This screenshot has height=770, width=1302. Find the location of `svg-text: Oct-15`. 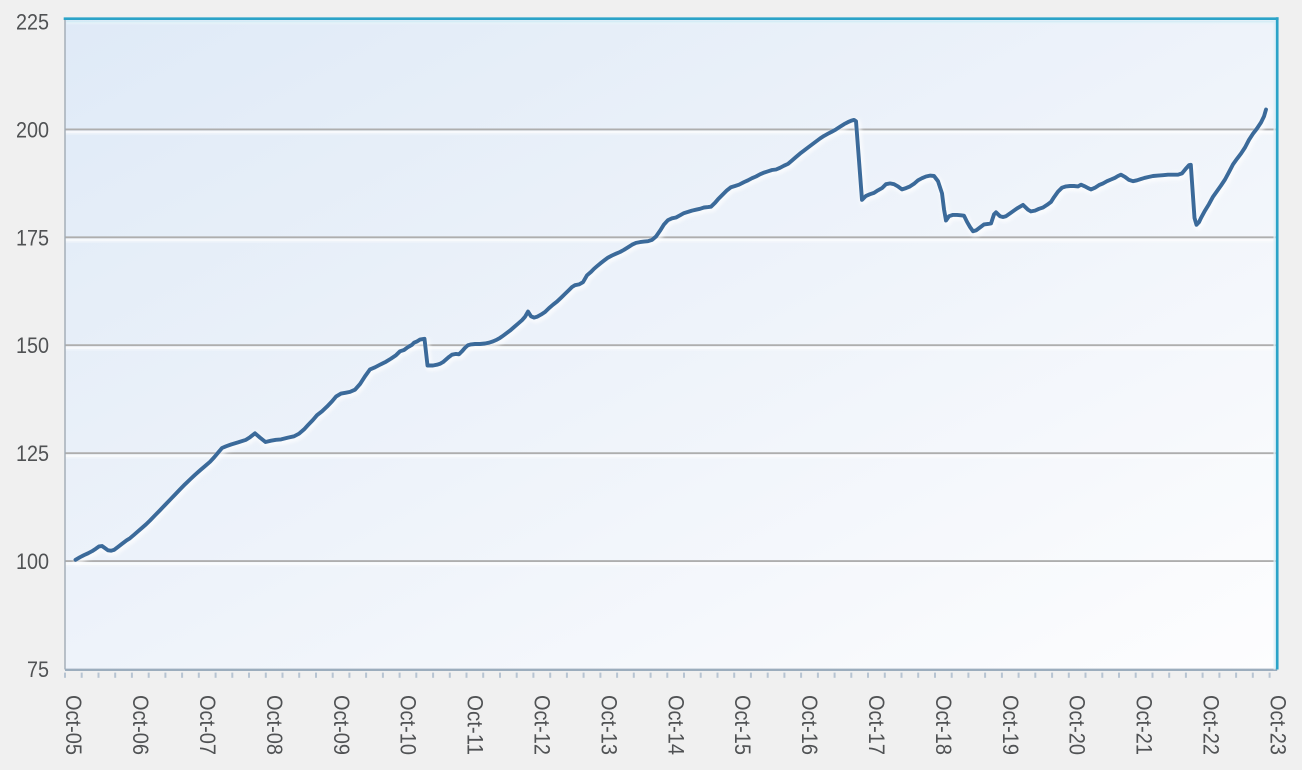

svg-text: Oct-15 is located at coordinates (742, 725).